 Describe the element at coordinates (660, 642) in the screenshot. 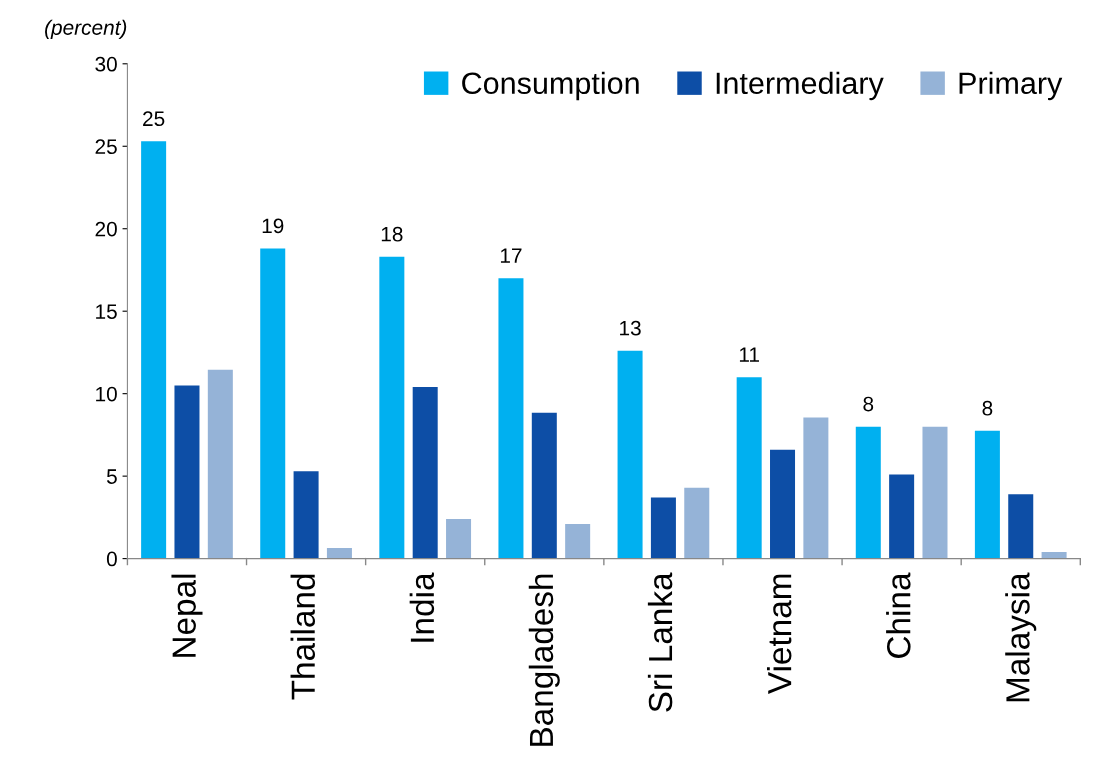

I see `x-tick-label: Sri Lanka` at that location.